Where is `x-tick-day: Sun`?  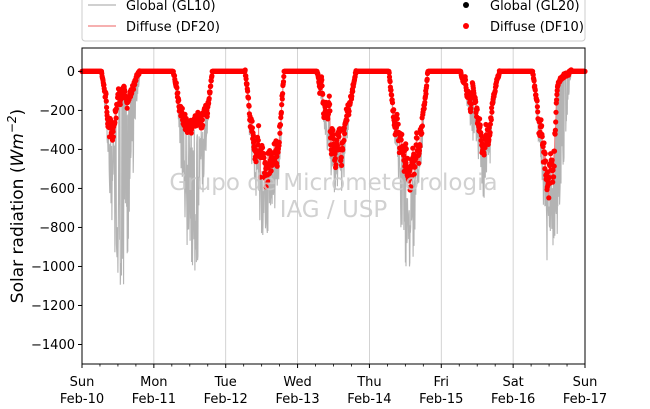
x-tick-day: Sun is located at coordinates (82, 382).